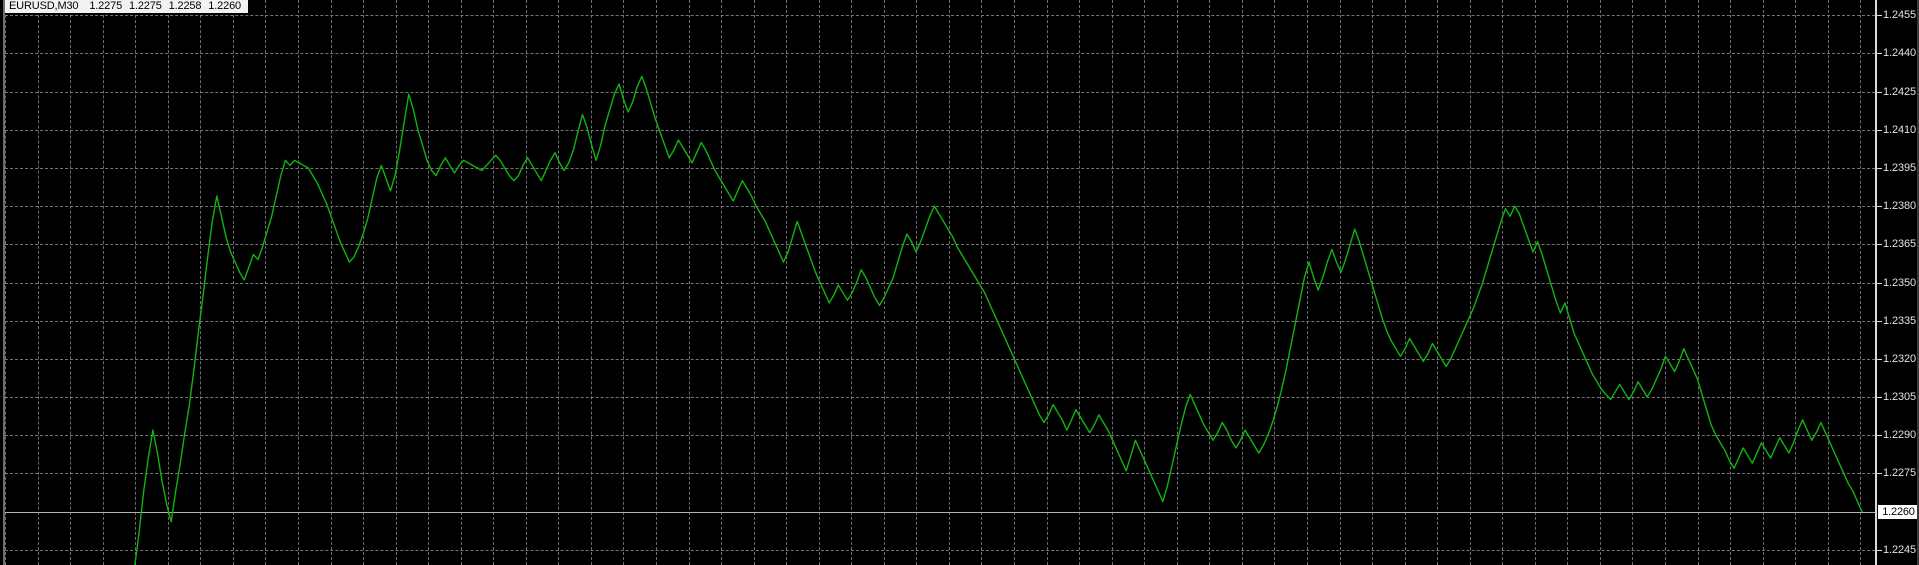  Describe the element at coordinates (167, 6) in the screenshot. I see `ohlc-values: 1.2275 1.2275 1.2258 1.2260` at that location.